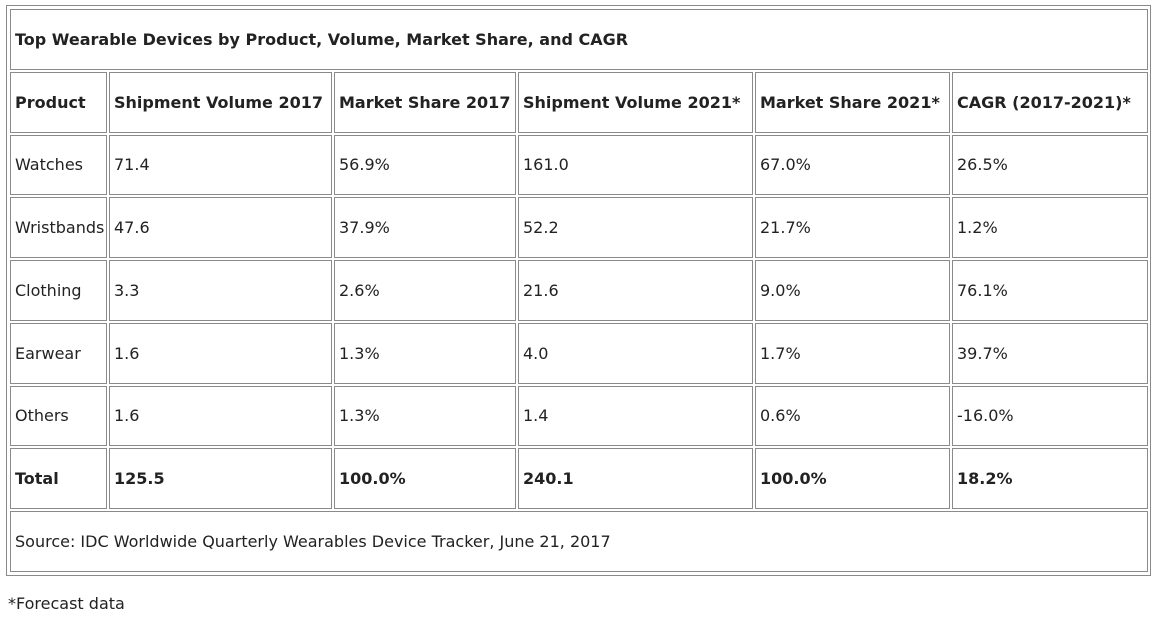 Image resolution: width=1158 pixels, height=619 pixels. I want to click on table-cell: 37.9%, so click(425, 228).